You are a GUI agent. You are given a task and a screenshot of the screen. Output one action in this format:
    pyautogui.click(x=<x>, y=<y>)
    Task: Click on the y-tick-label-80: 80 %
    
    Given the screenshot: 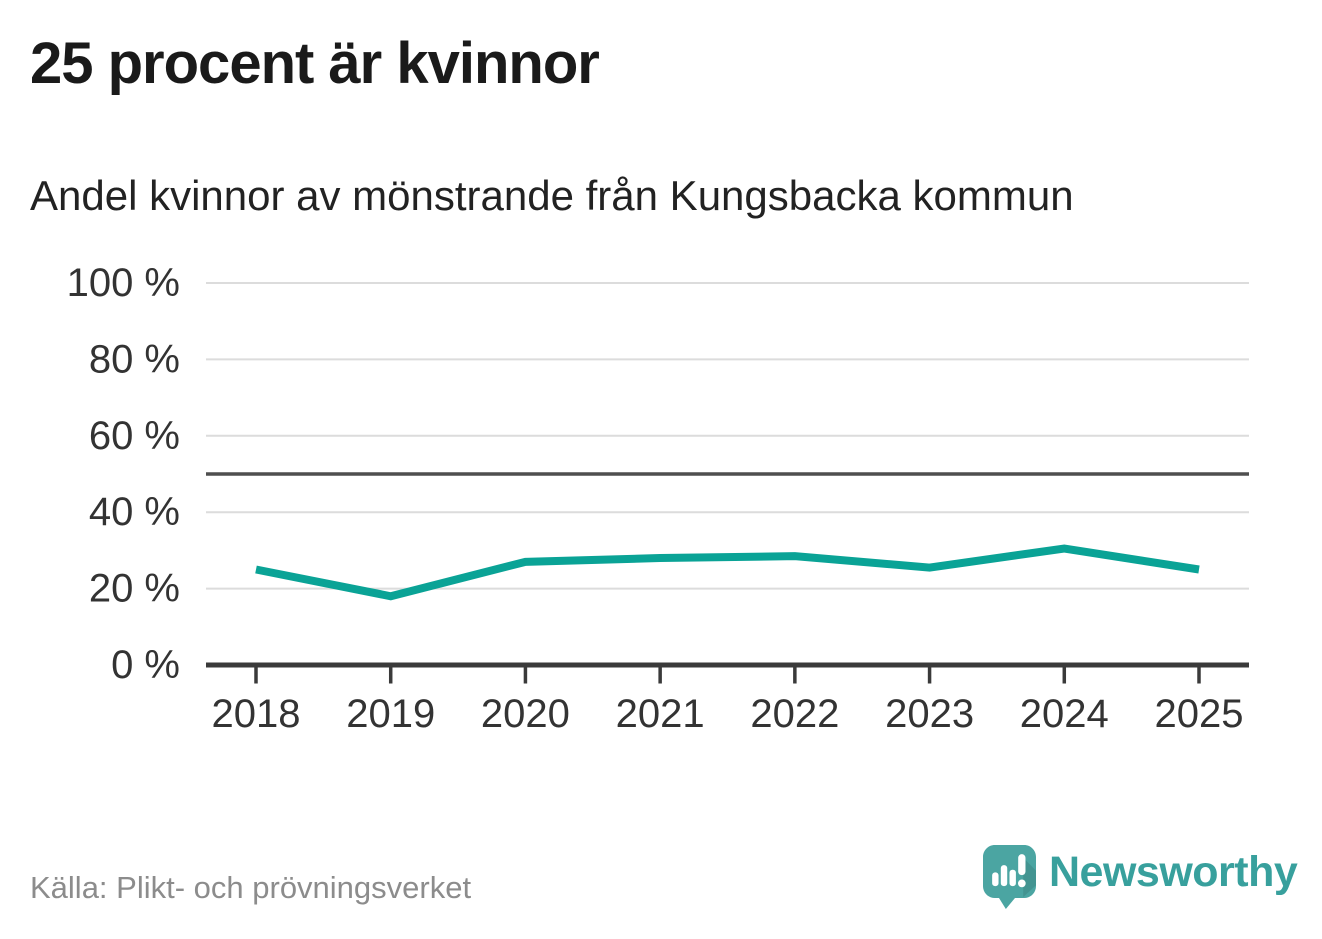 What is the action you would take?
    pyautogui.click(x=134, y=359)
    